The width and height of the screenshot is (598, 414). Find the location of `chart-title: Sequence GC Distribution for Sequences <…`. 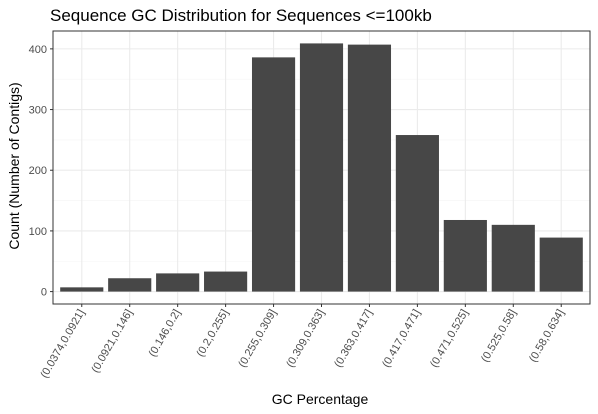

chart-title: Sequence GC Distribution for Sequences <… is located at coordinates (241, 15).